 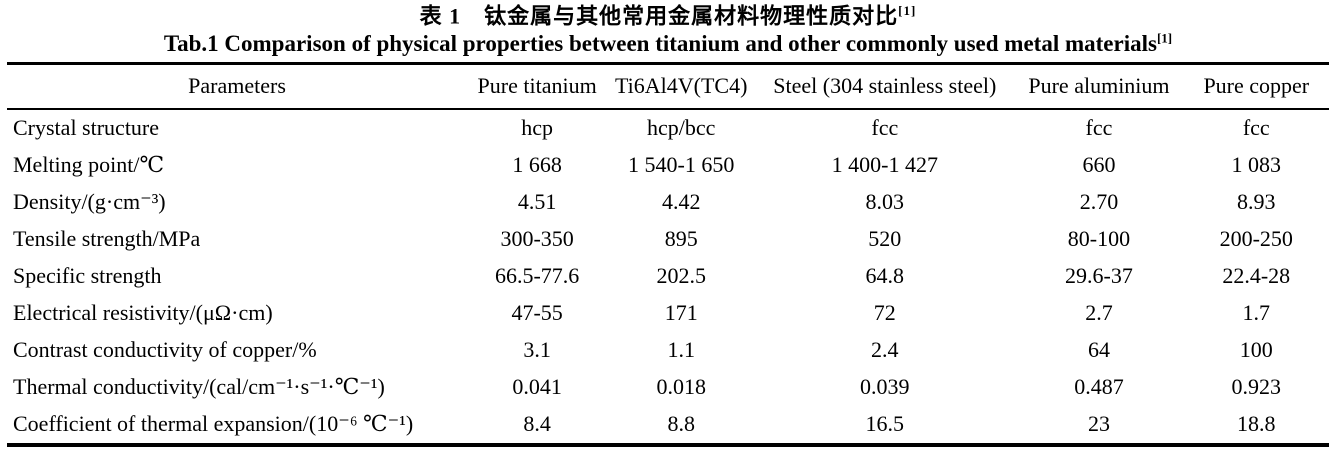 What do you see at coordinates (1256, 424) in the screenshot?
I see `cell-value: 18.8` at bounding box center [1256, 424].